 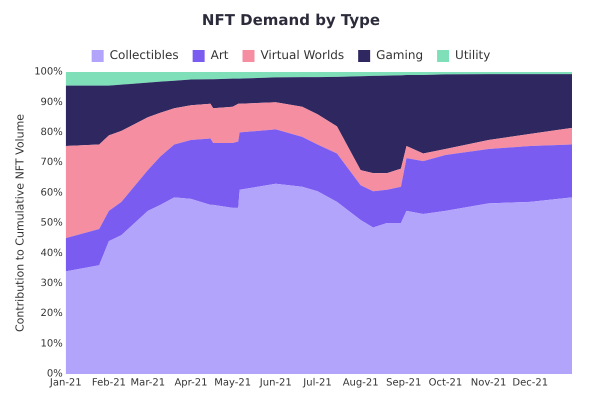 I want to click on x-tick-label: Aug-21, so click(x=360, y=383).